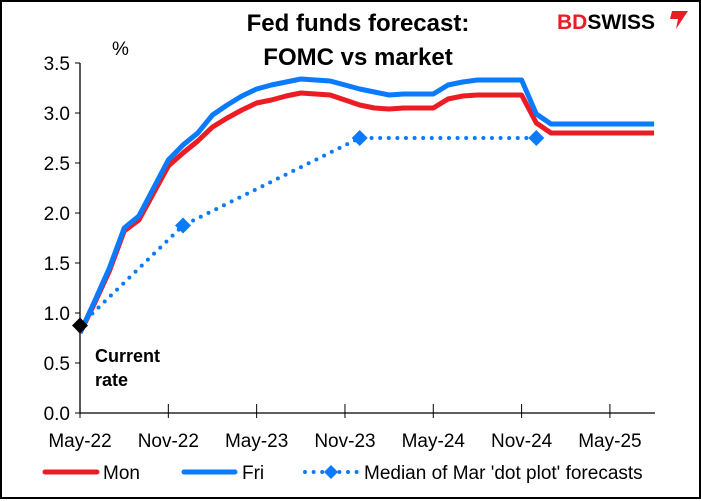  Describe the element at coordinates (80, 325) in the screenshot. I see `current-rate-marker` at that location.